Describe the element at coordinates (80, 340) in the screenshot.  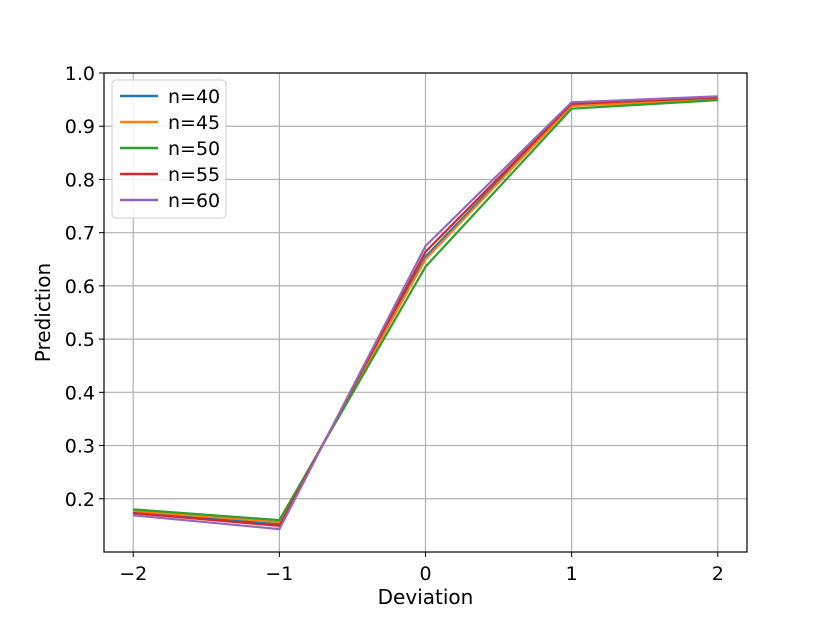
I see `y-tick-label: 0.5` at that location.